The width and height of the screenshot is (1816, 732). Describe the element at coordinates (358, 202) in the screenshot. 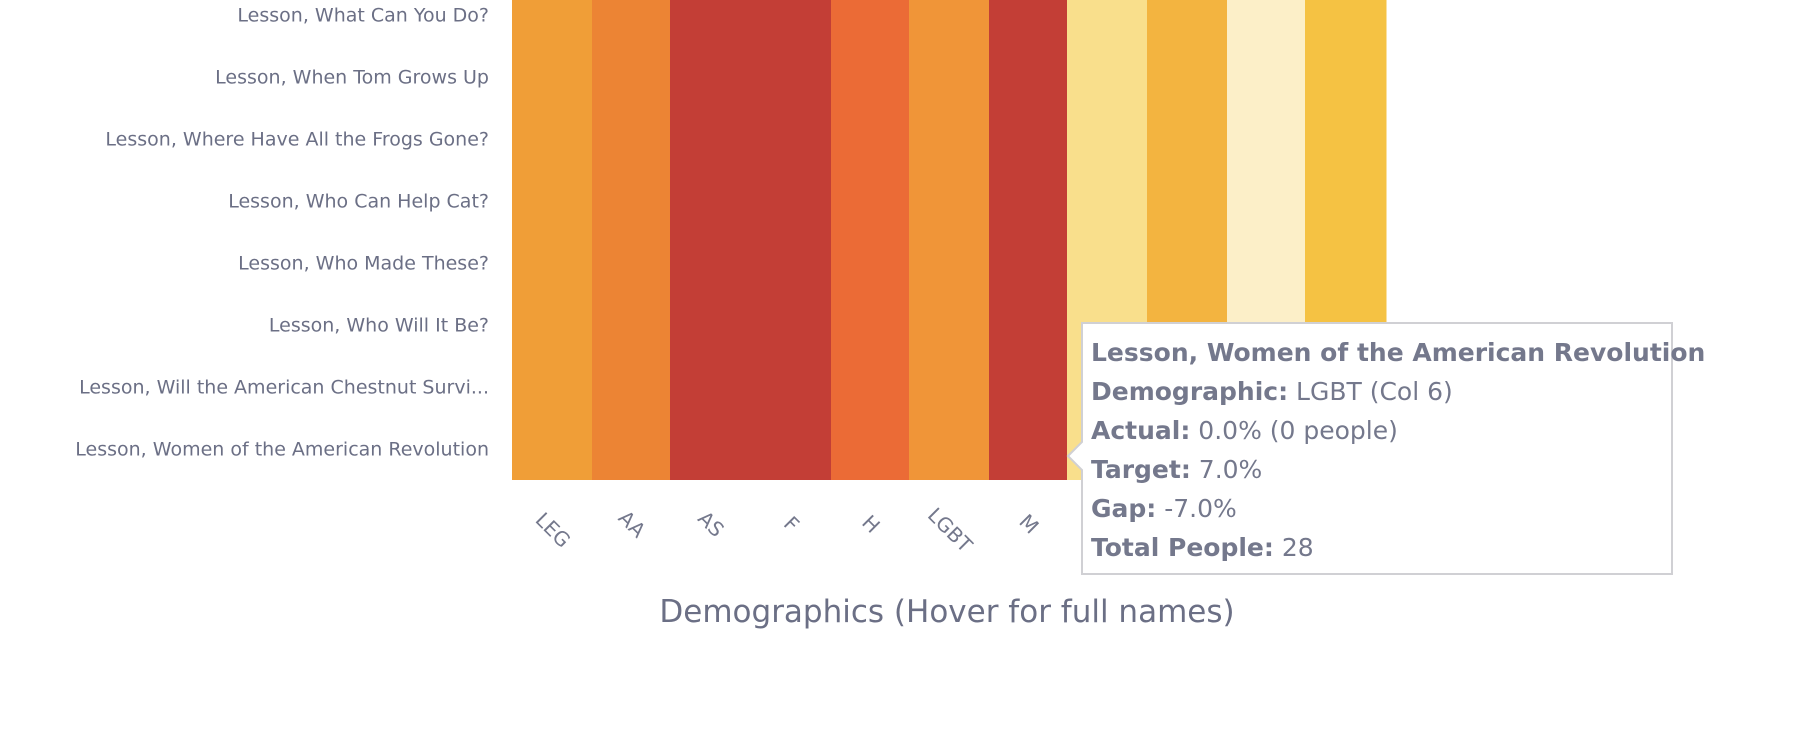

I see `row-label: Lesson, Who Can Help Cat?` at that location.